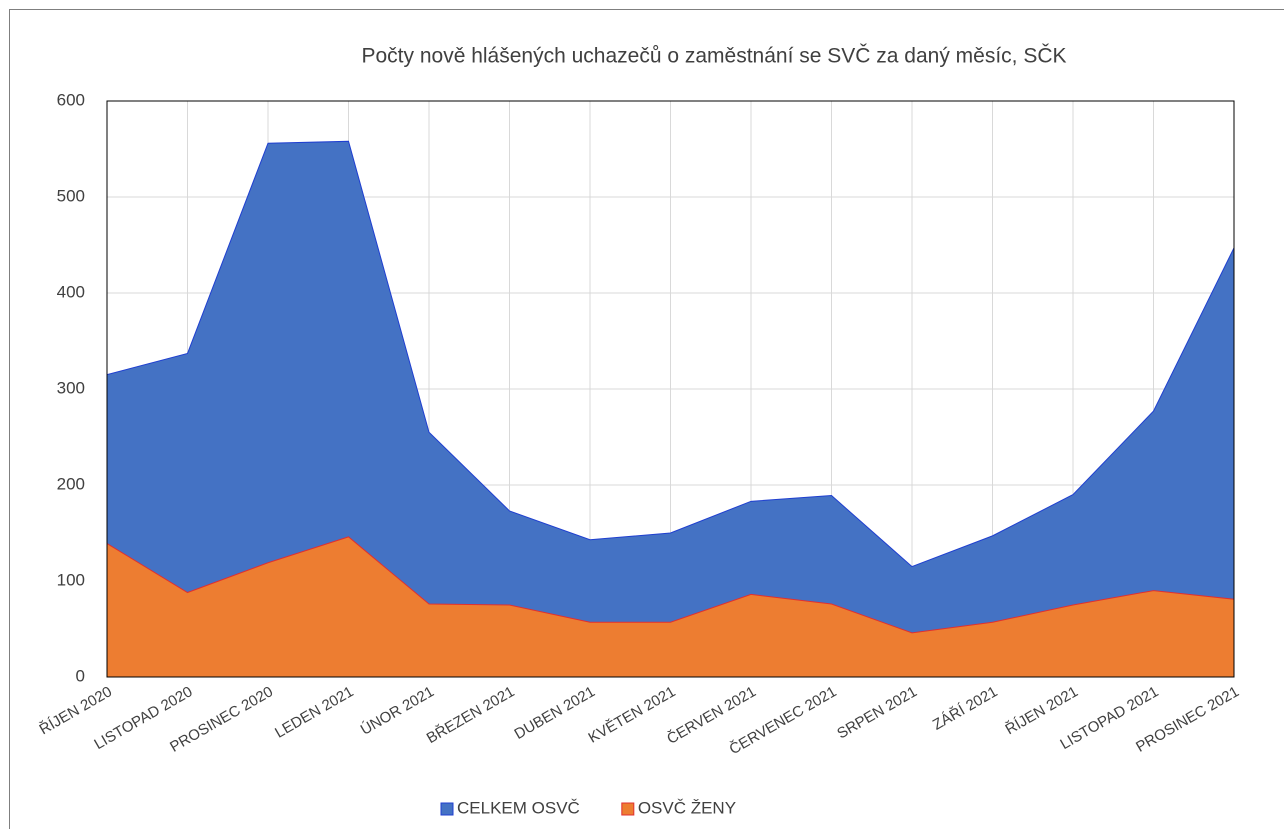 This screenshot has height=829, width=1284. What do you see at coordinates (518, 807) in the screenshot?
I see `legend-label: CELKEM OSVČ` at bounding box center [518, 807].